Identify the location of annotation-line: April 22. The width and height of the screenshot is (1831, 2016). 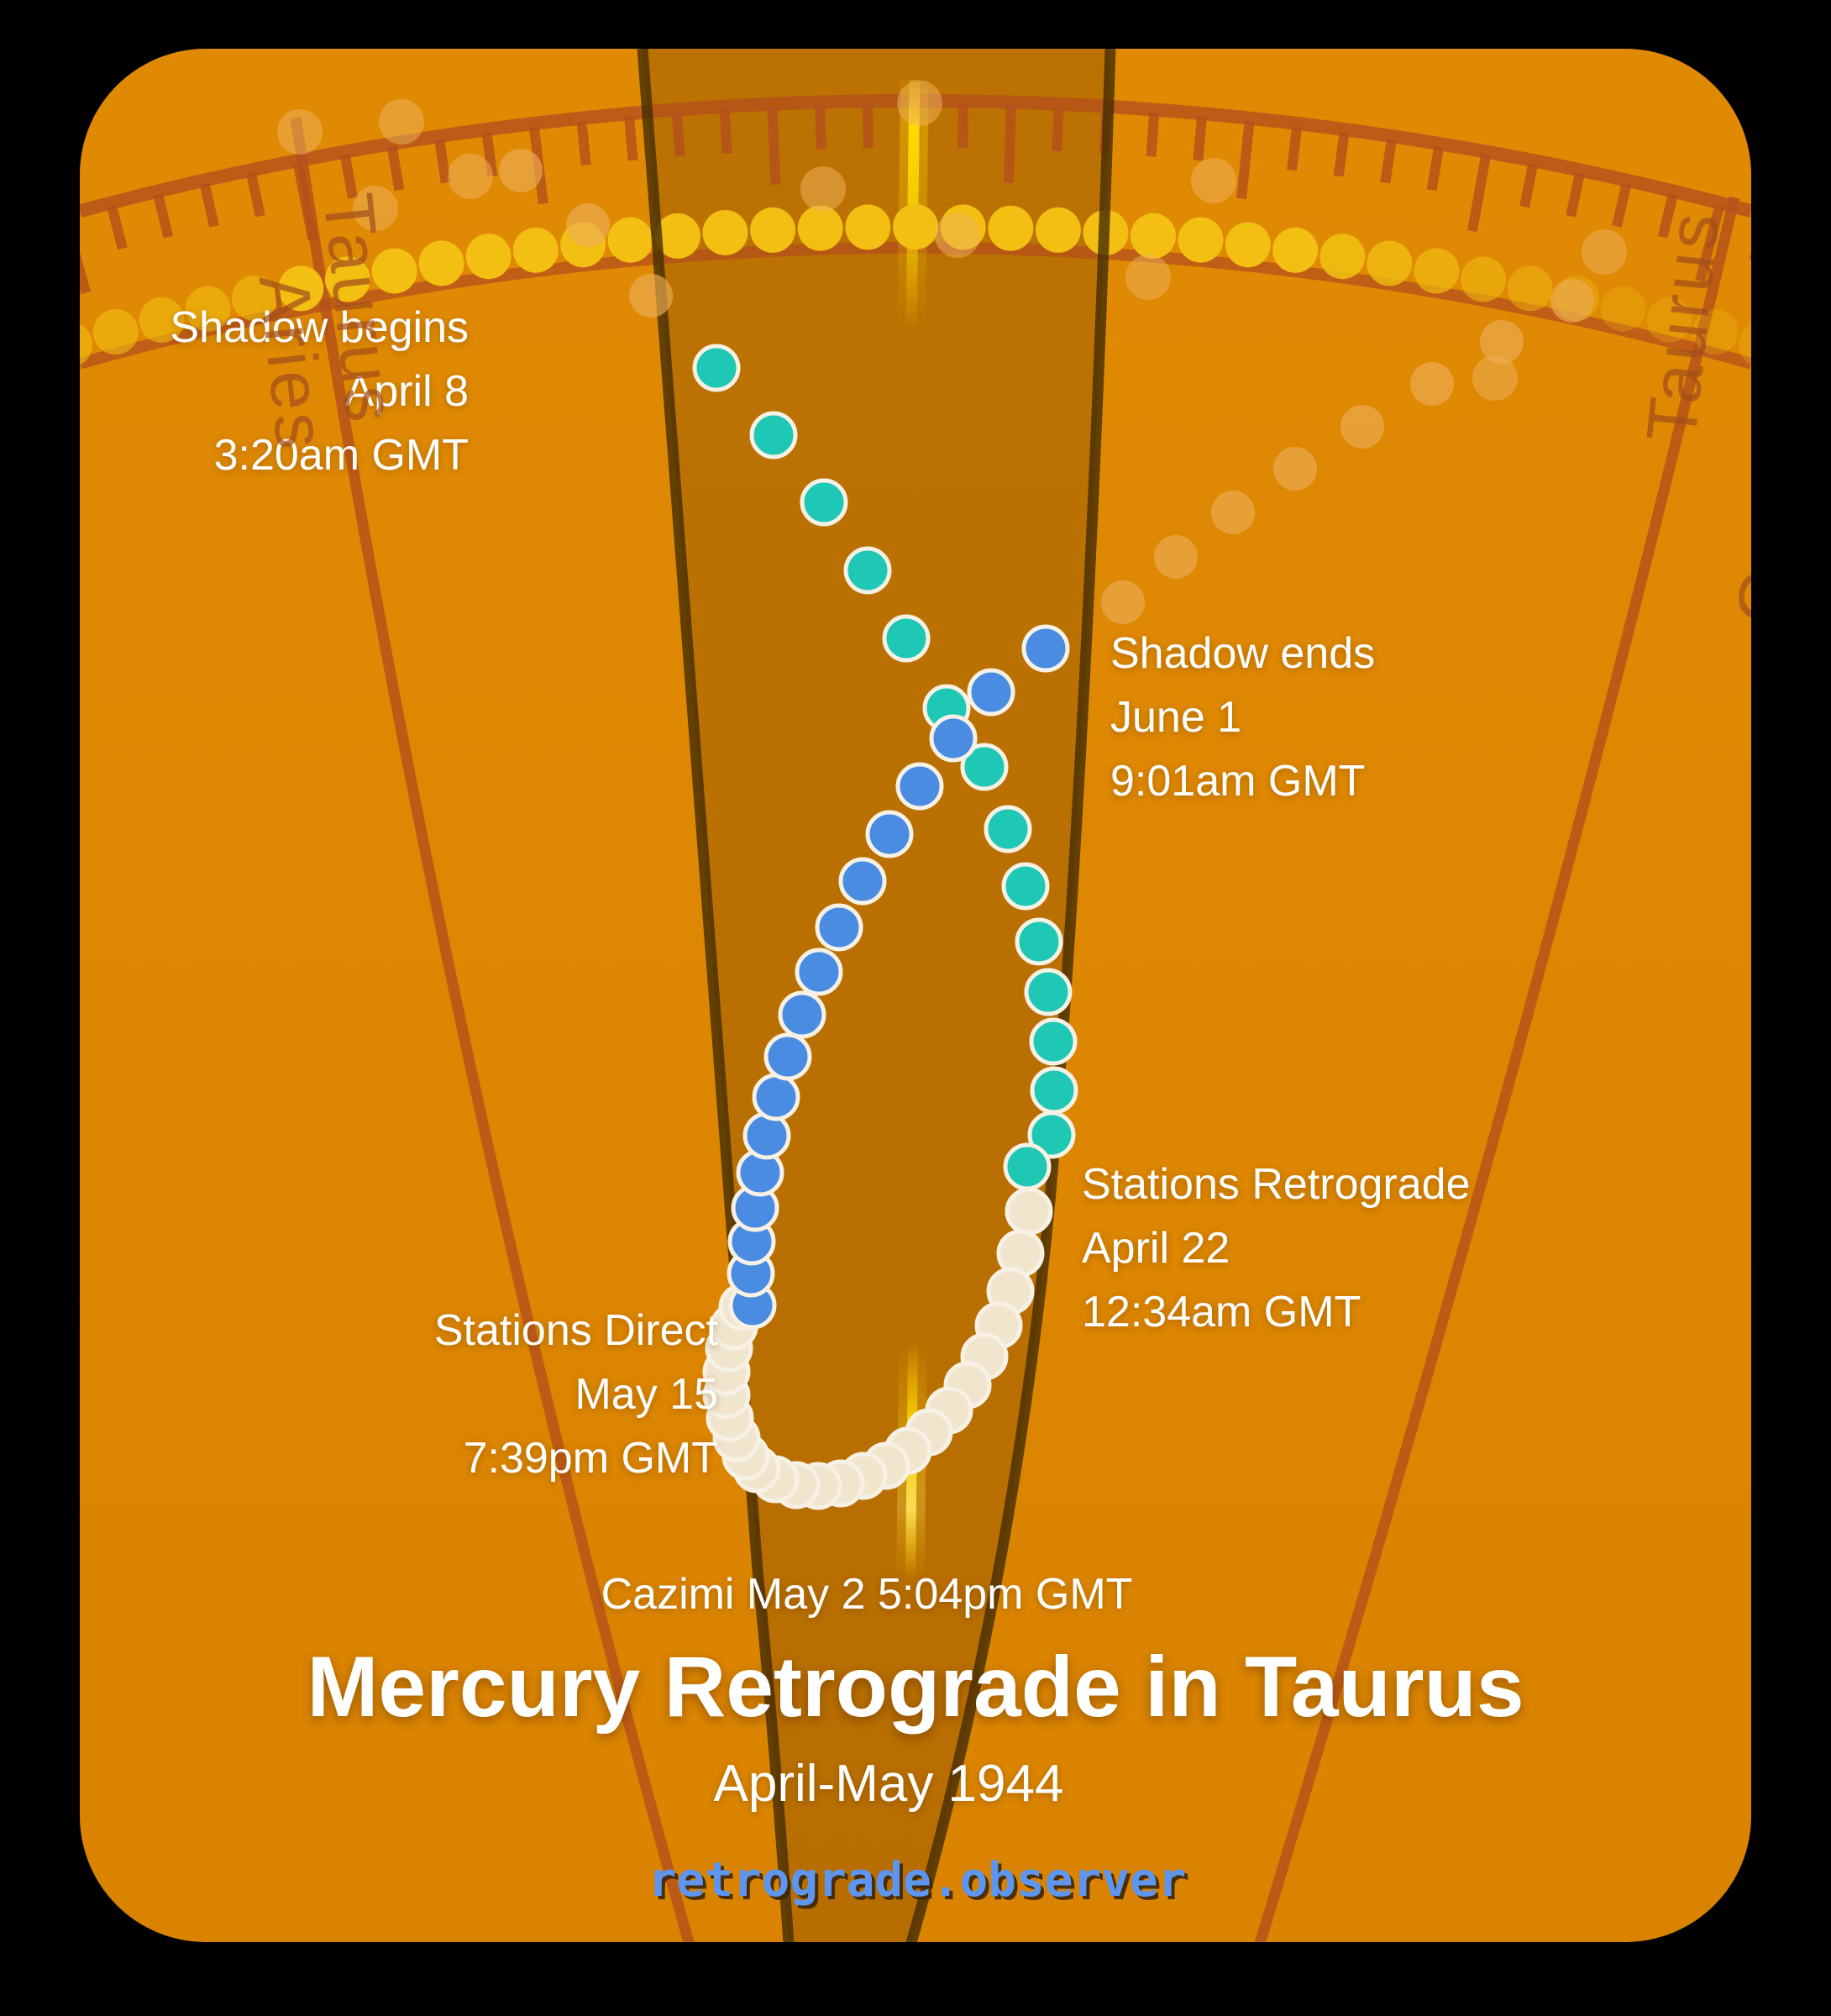
(1156, 1248).